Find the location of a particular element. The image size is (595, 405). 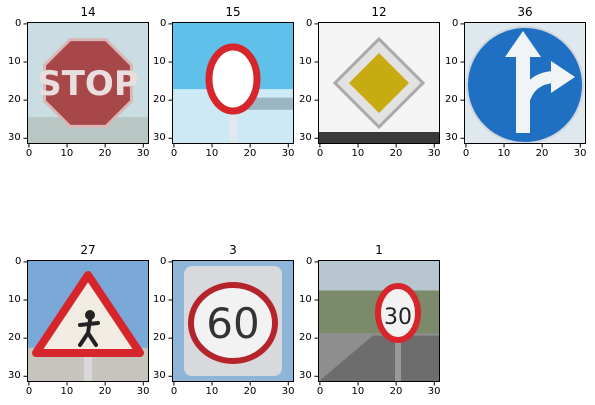

panel-title: 15 is located at coordinates (233, 12).